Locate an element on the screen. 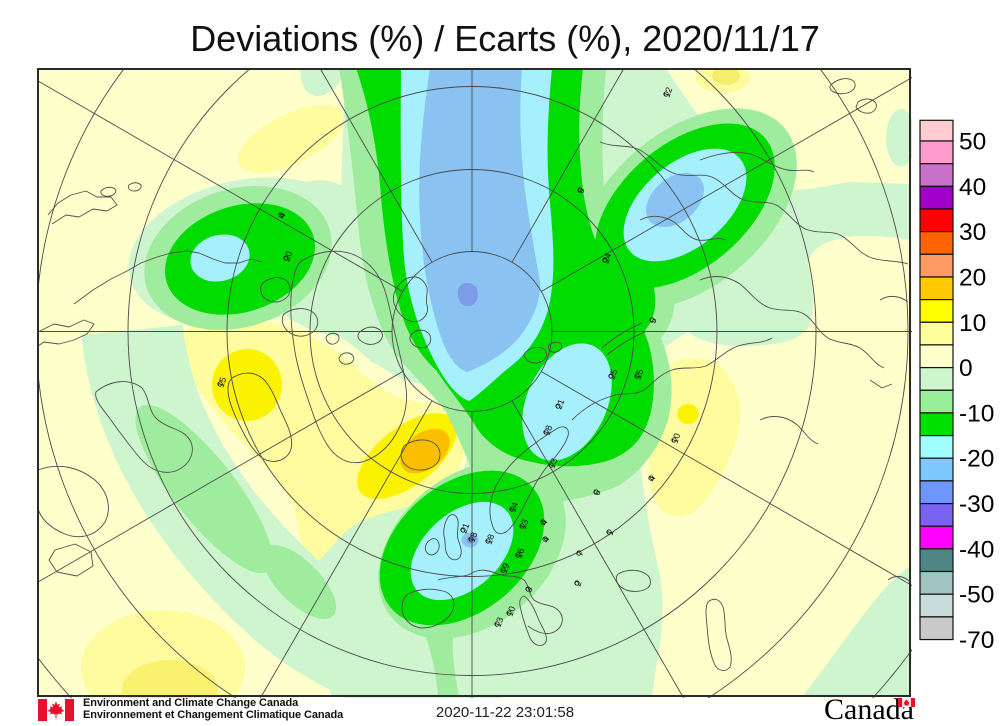 Image resolution: width=1000 pixels, height=726 pixels. svg-text: -10 is located at coordinates (976, 413).